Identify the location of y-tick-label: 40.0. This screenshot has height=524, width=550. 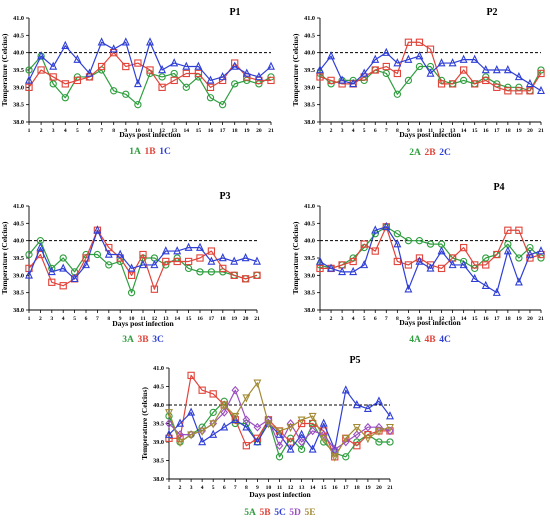
(18, 241).